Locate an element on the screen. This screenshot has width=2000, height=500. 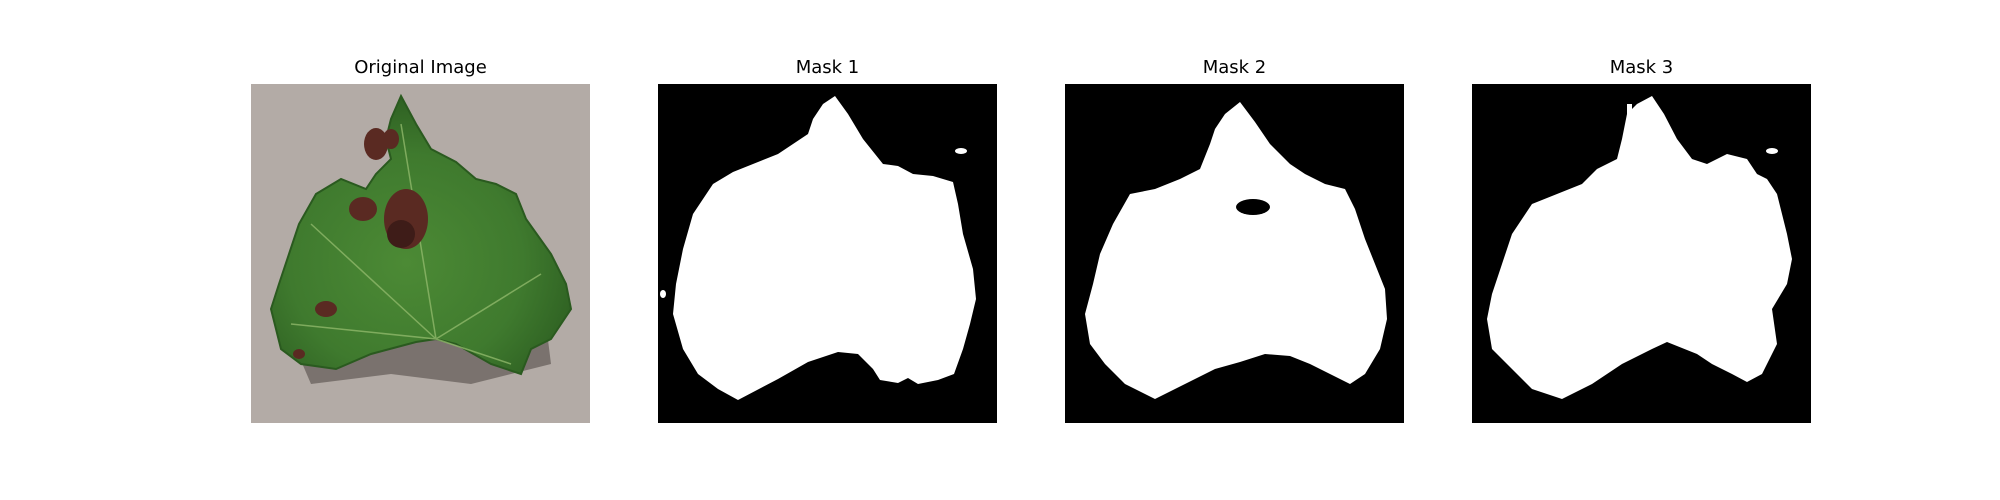
original-leaf-photo is located at coordinates (420, 253).